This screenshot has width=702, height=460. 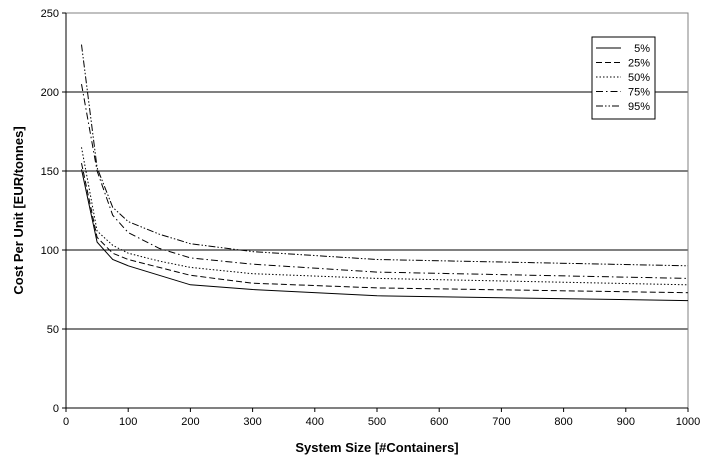 What do you see at coordinates (66, 422) in the screenshot?
I see `x-tick-label: 0` at bounding box center [66, 422].